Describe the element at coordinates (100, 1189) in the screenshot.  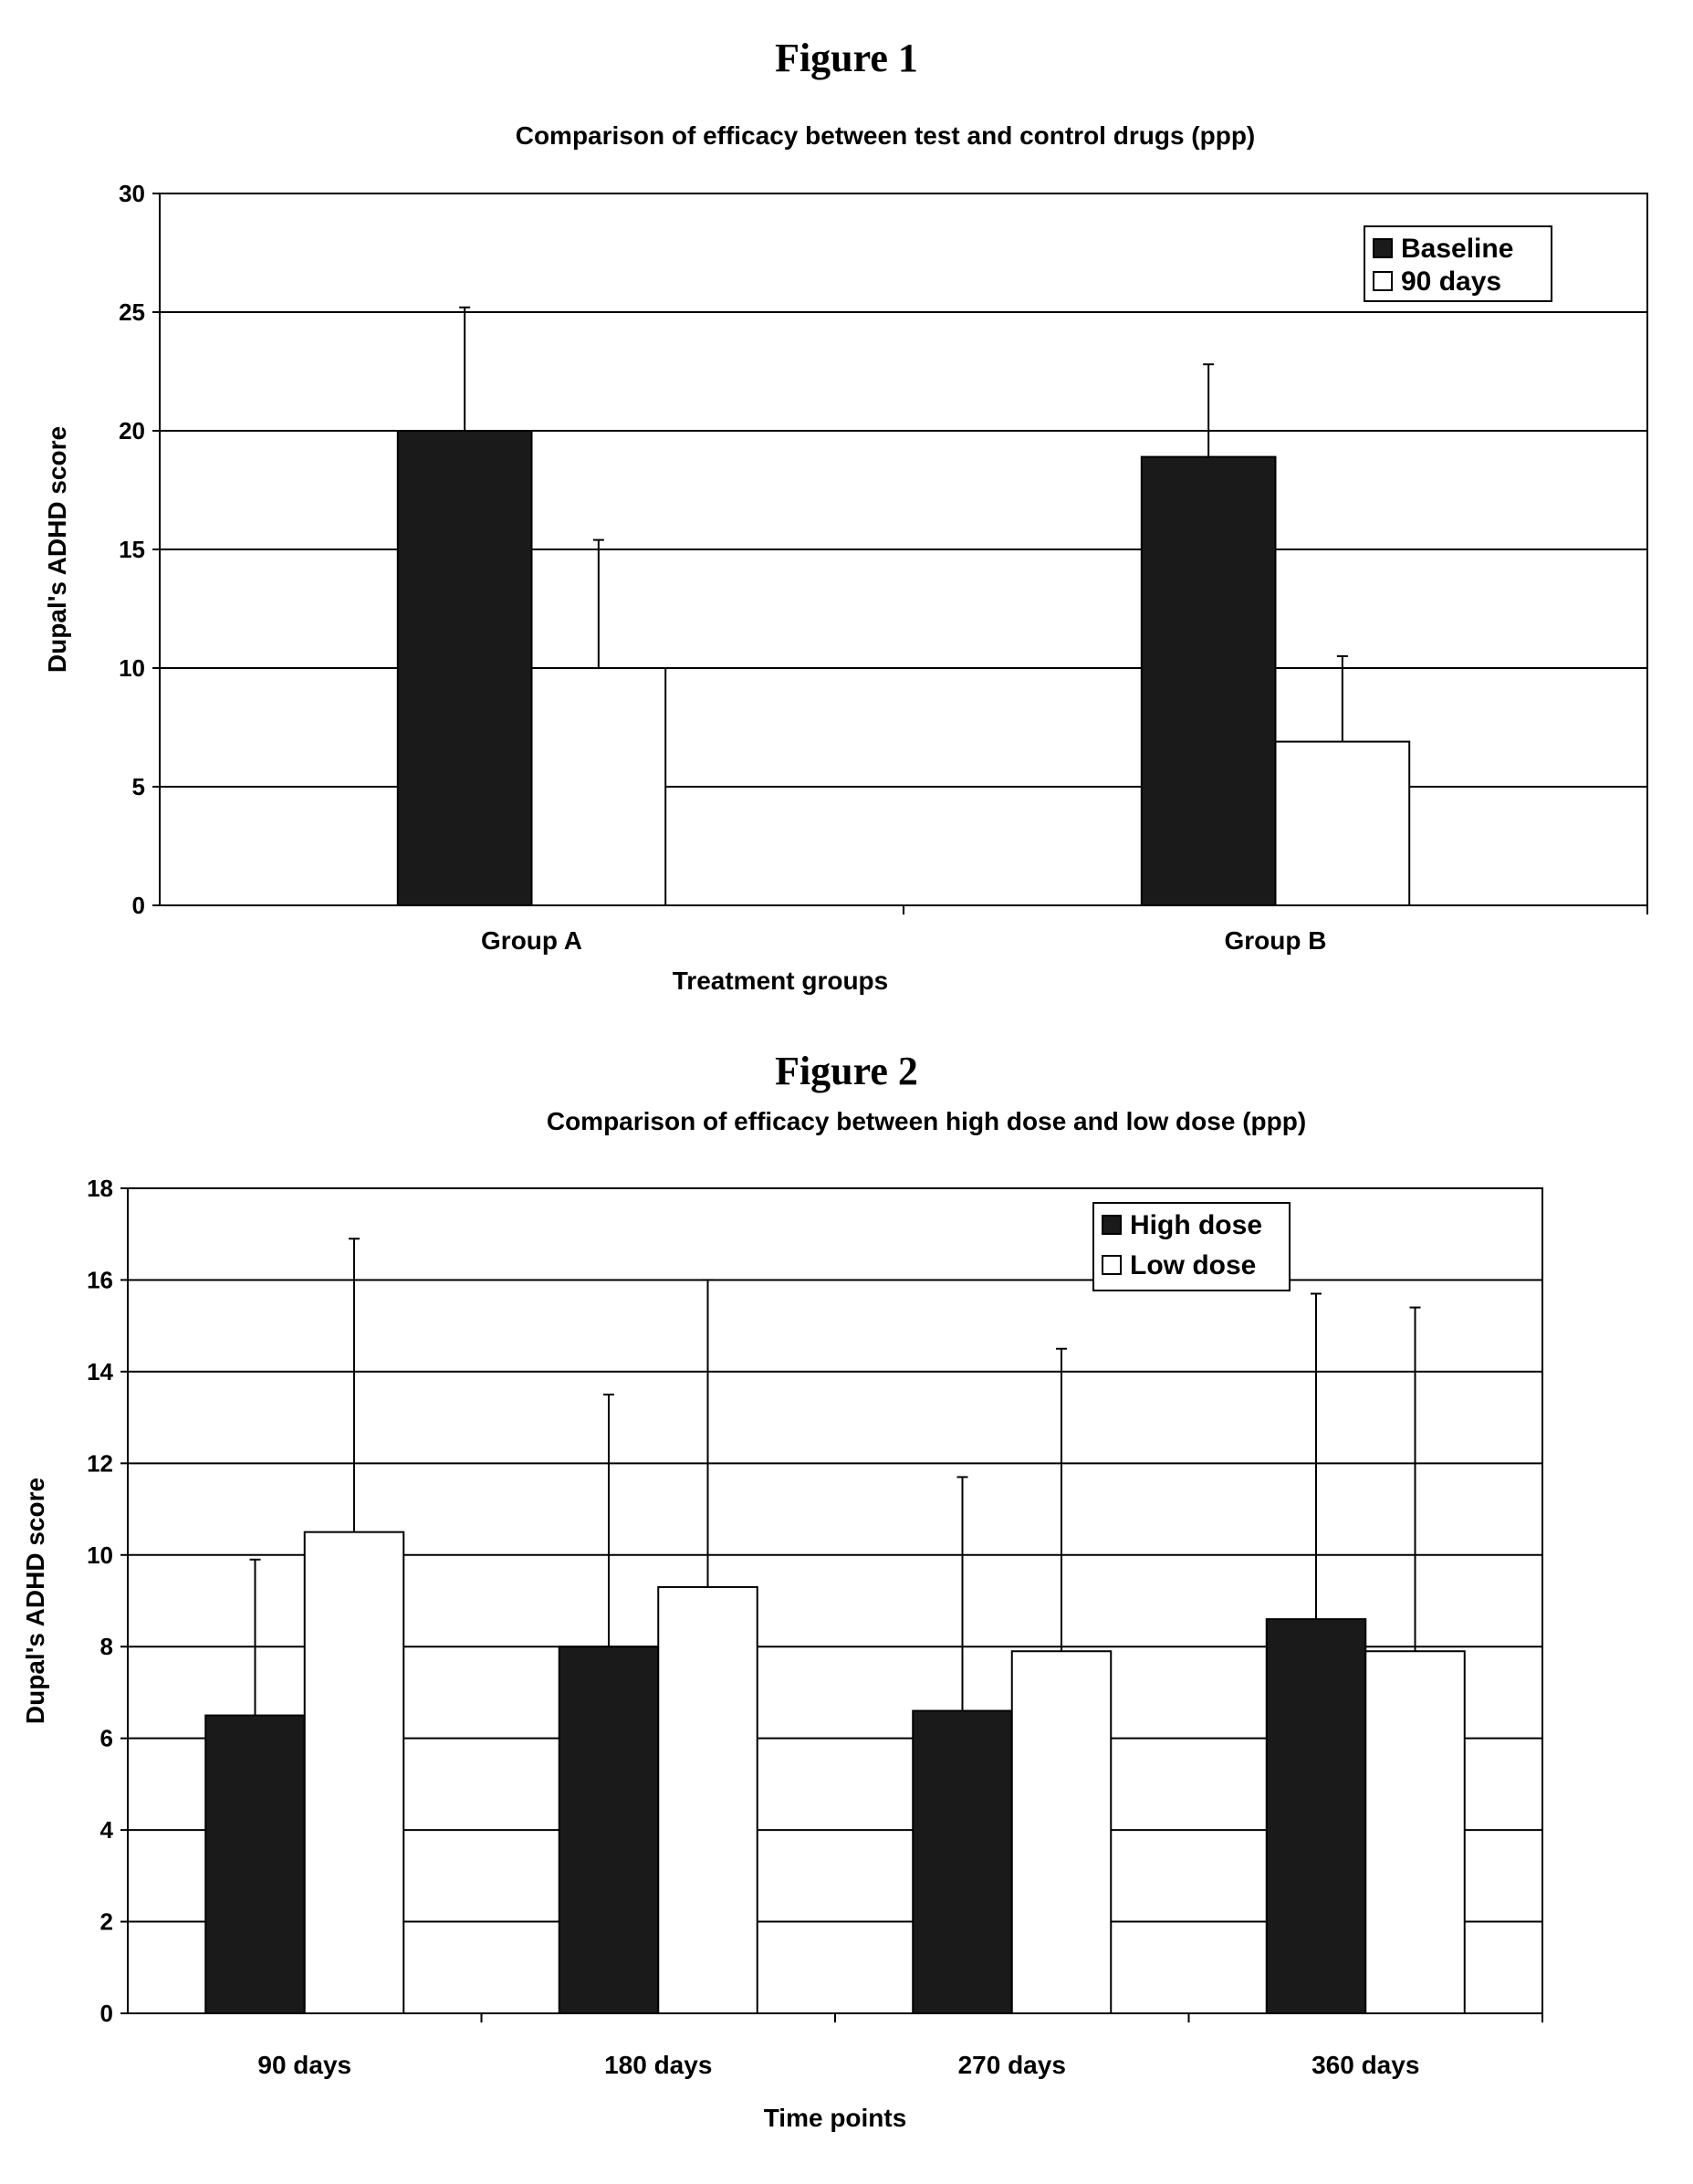
I see `y-tick-label: 18` at that location.